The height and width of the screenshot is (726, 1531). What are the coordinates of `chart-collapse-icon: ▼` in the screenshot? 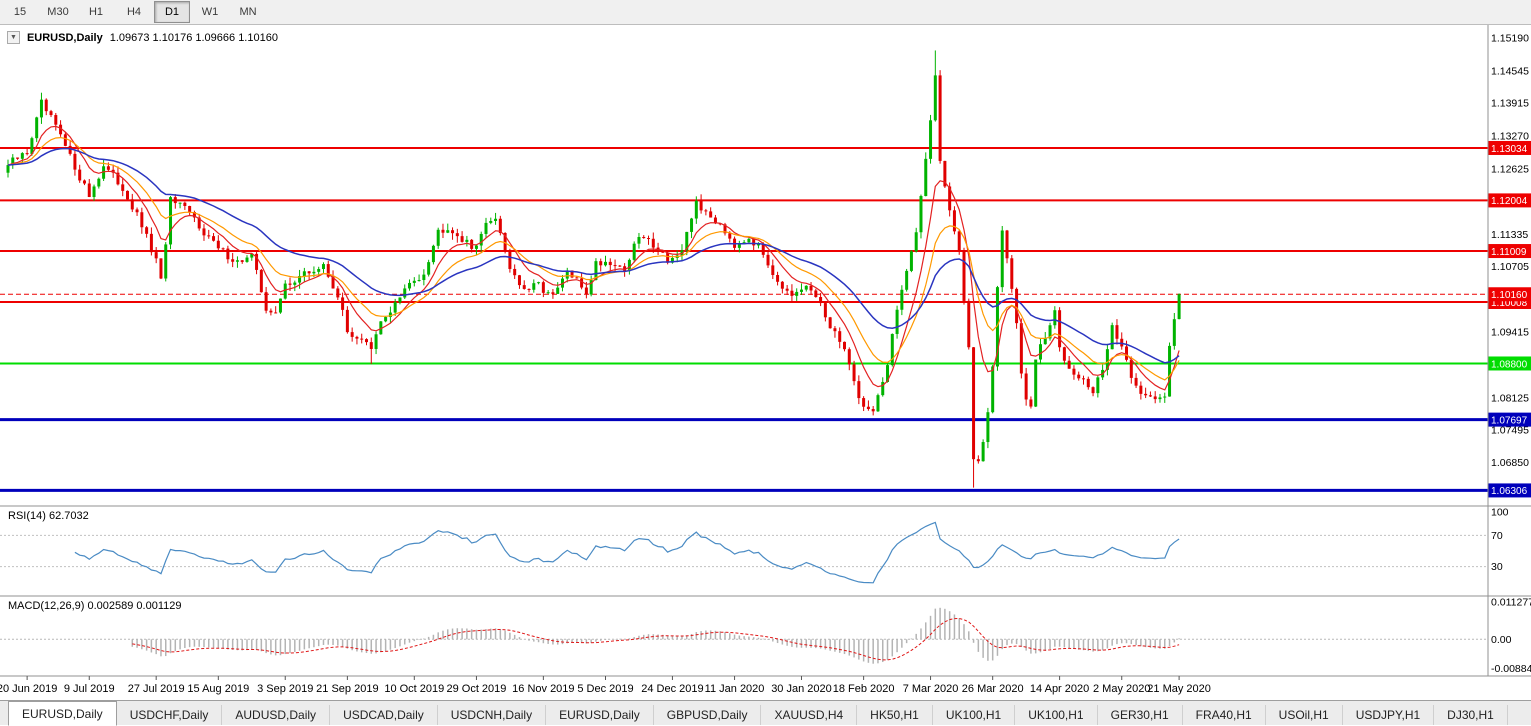 It's located at (13, 37).